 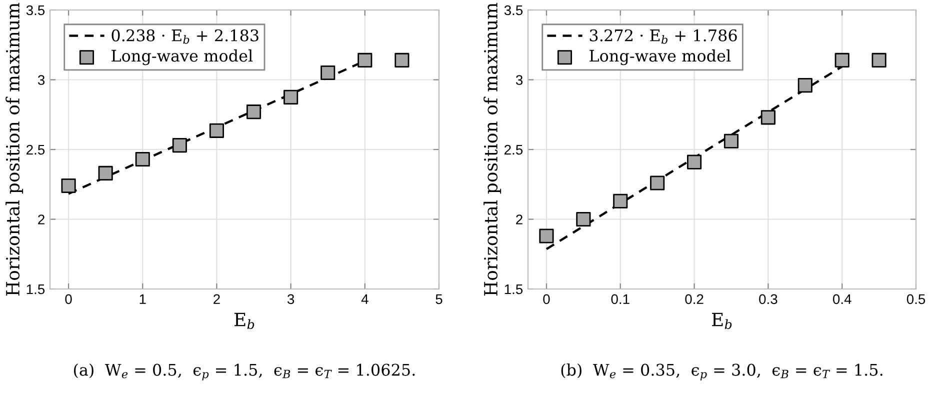 What do you see at coordinates (364, 299) in the screenshot?
I see `x-tick-label: 4` at bounding box center [364, 299].